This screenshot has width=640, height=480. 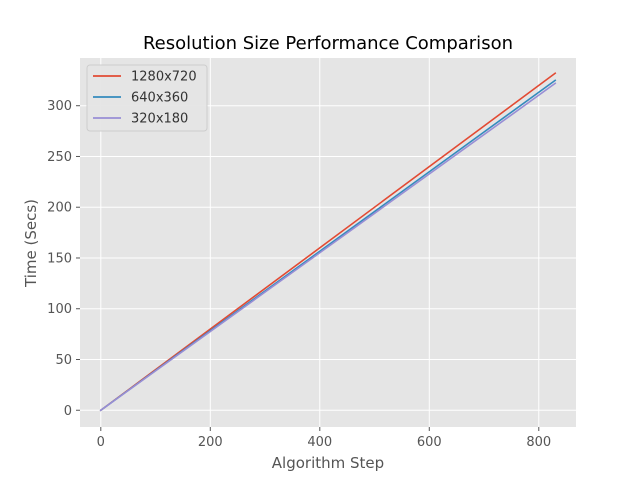 I want to click on legend: 1280x720 640x360 320x180, so click(x=147, y=98).